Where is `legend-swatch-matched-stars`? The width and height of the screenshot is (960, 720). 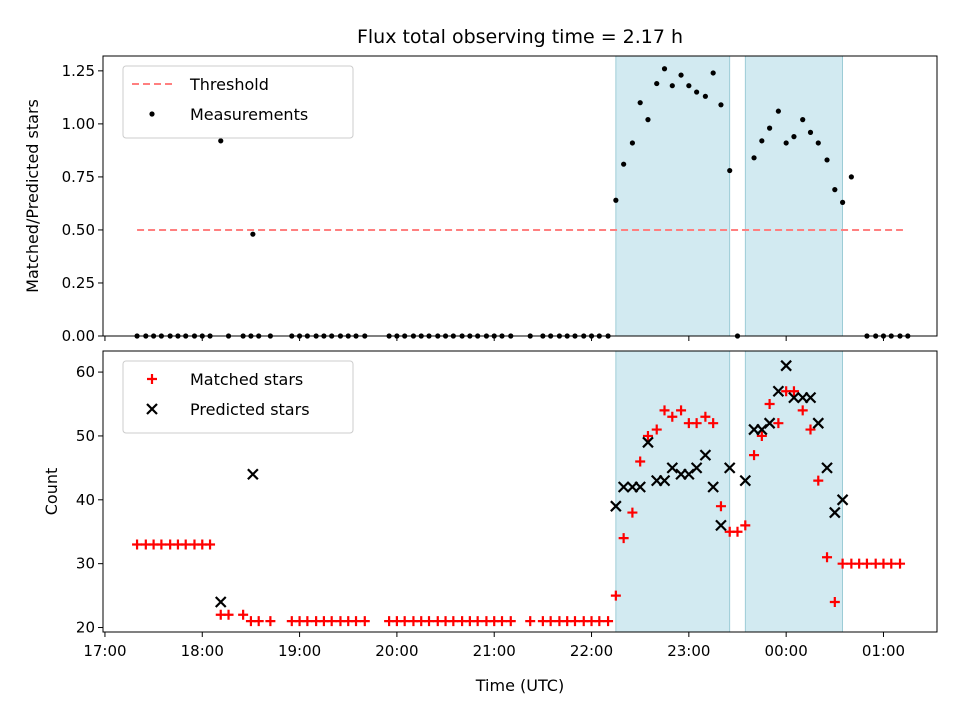 legend-swatch-matched-stars is located at coordinates (152, 379).